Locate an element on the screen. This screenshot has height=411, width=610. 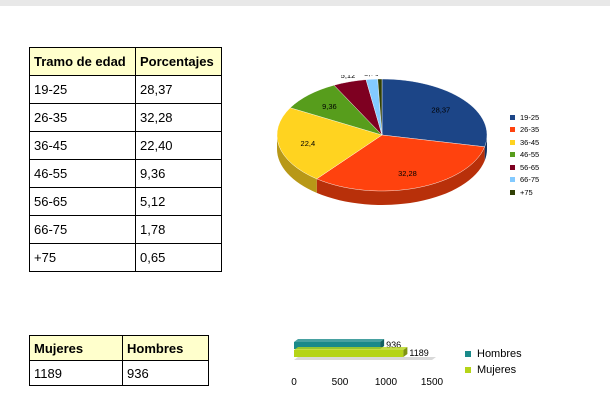
legend-item: +75 is located at coordinates (524, 192).